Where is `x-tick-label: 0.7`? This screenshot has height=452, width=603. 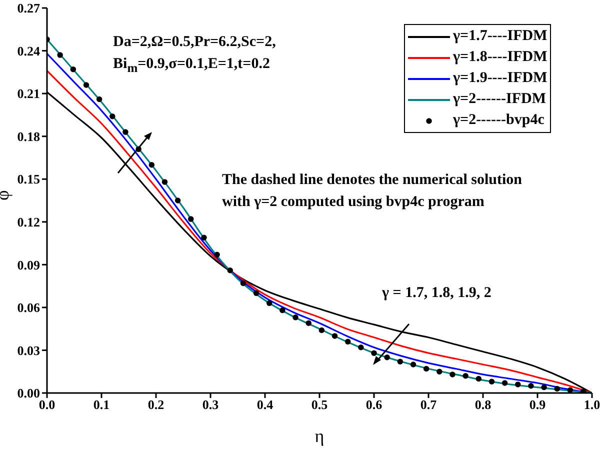
x-tick-label: 0.7 is located at coordinates (429, 404).